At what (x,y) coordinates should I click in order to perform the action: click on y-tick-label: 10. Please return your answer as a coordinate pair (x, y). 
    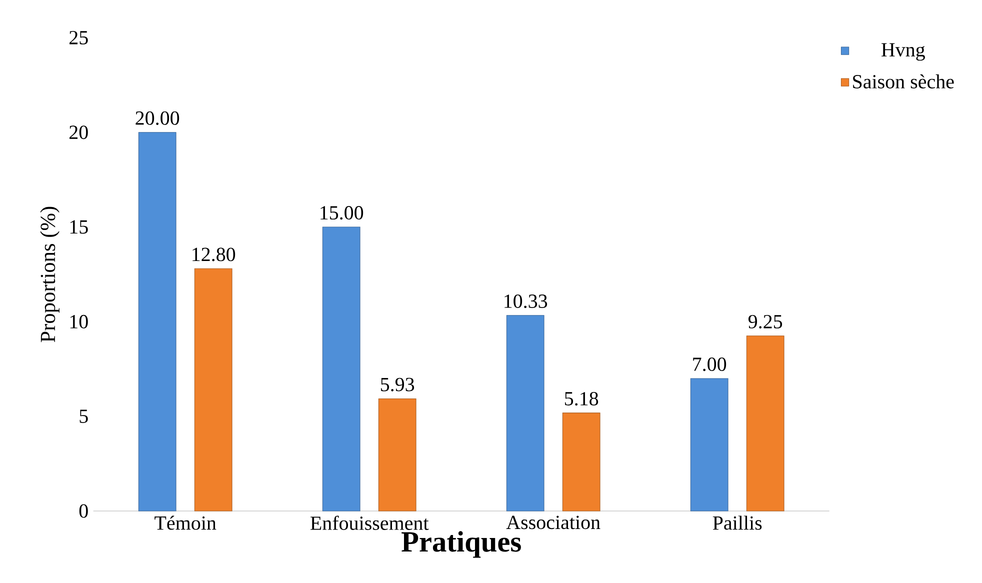
    Looking at the image, I should click on (79, 321).